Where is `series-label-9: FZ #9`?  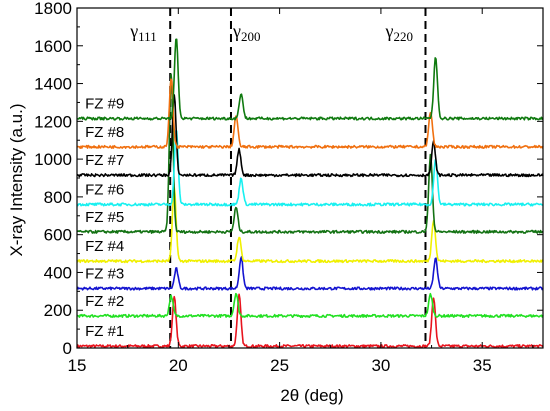
series-label-9: FZ #9 is located at coordinates (104, 104).